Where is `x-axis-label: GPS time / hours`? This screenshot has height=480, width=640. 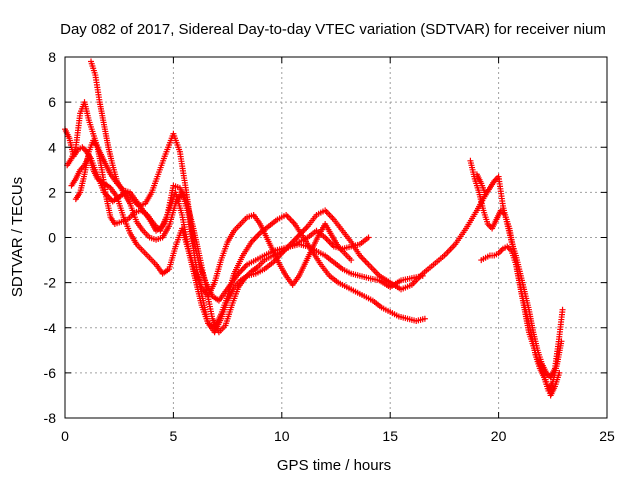
x-axis-label: GPS time / hours is located at coordinates (334, 465).